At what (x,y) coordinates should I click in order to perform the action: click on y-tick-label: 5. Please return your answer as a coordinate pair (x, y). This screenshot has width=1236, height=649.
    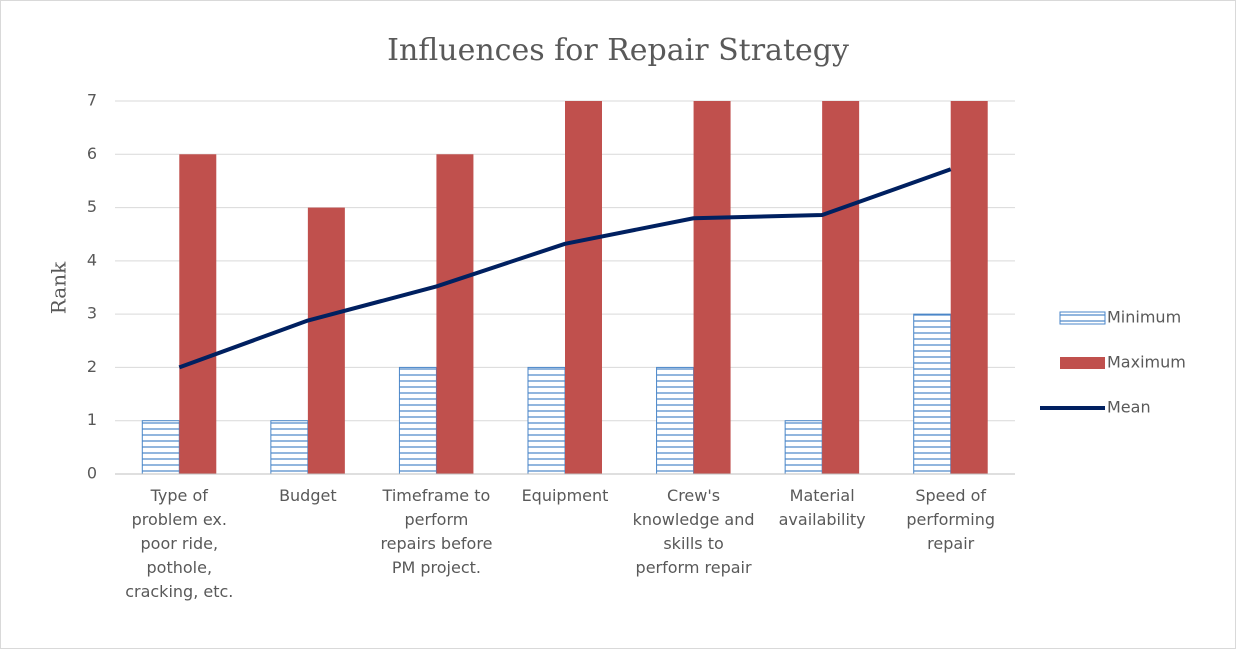
    Looking at the image, I should click on (92, 206).